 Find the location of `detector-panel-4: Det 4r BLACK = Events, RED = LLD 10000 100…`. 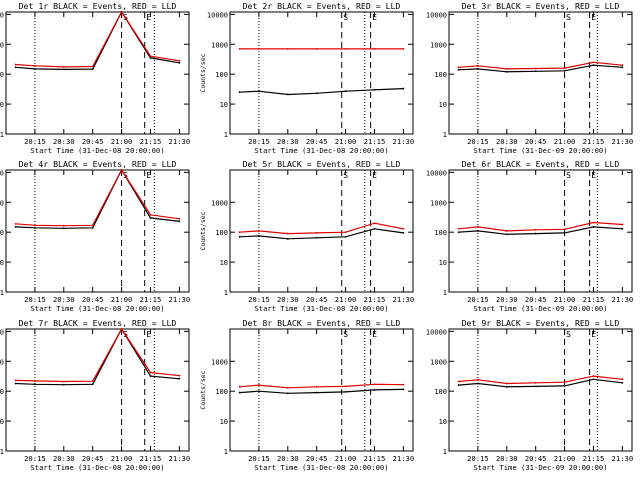

detector-panel-4: Det 4r BLACK = Events, RED = LLD 10000 100… is located at coordinates (95, 236).